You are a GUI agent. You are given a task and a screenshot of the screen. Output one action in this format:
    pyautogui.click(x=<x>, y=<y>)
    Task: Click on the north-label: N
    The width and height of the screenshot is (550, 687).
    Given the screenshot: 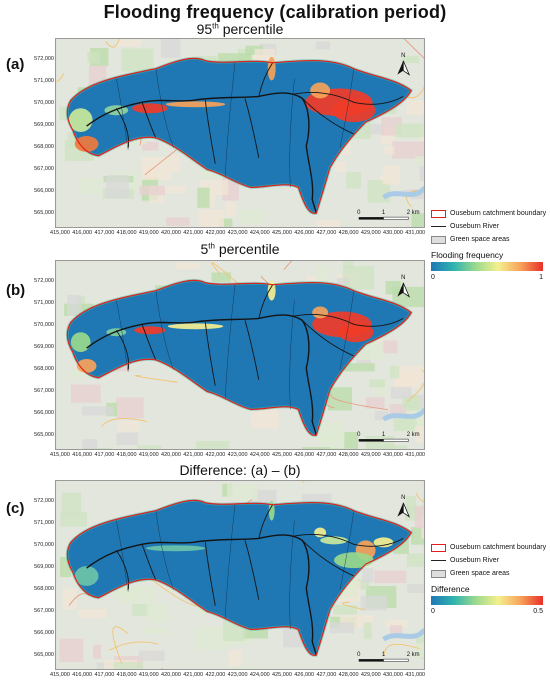 What is the action you would take?
    pyautogui.click(x=403, y=498)
    